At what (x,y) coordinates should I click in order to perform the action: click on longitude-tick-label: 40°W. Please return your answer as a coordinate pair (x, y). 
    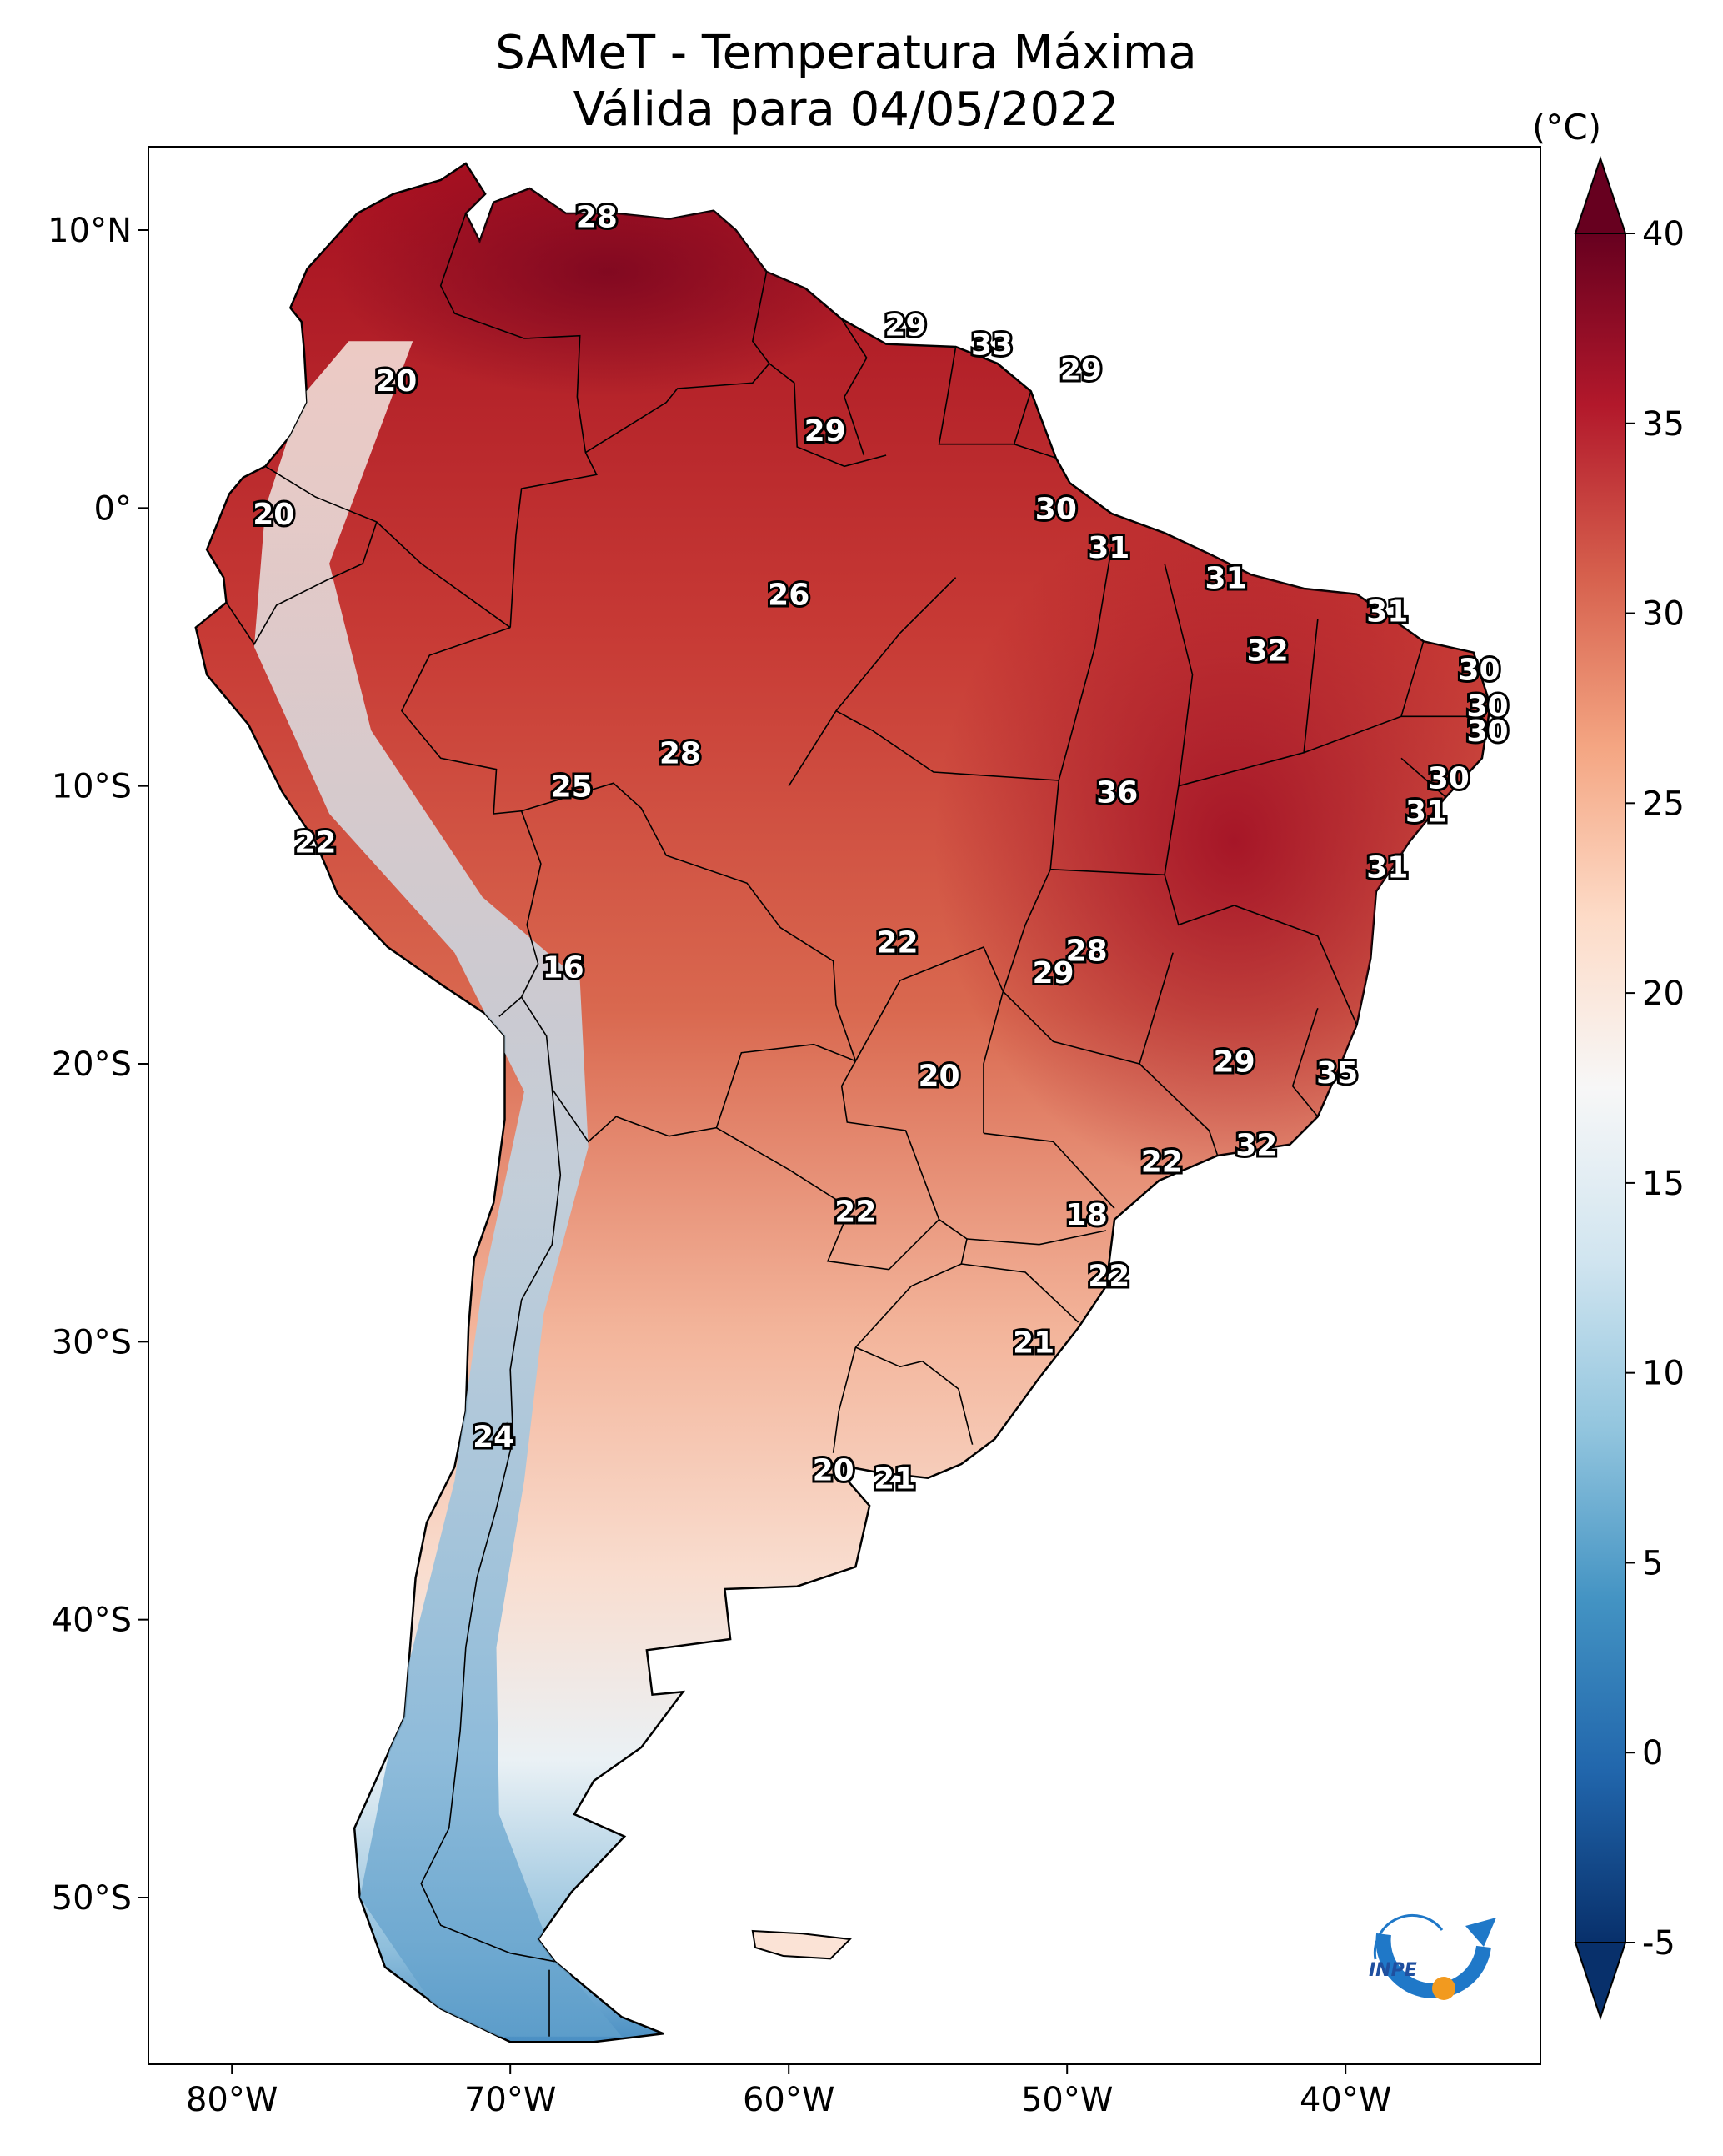
    Looking at the image, I should click on (1345, 2100).